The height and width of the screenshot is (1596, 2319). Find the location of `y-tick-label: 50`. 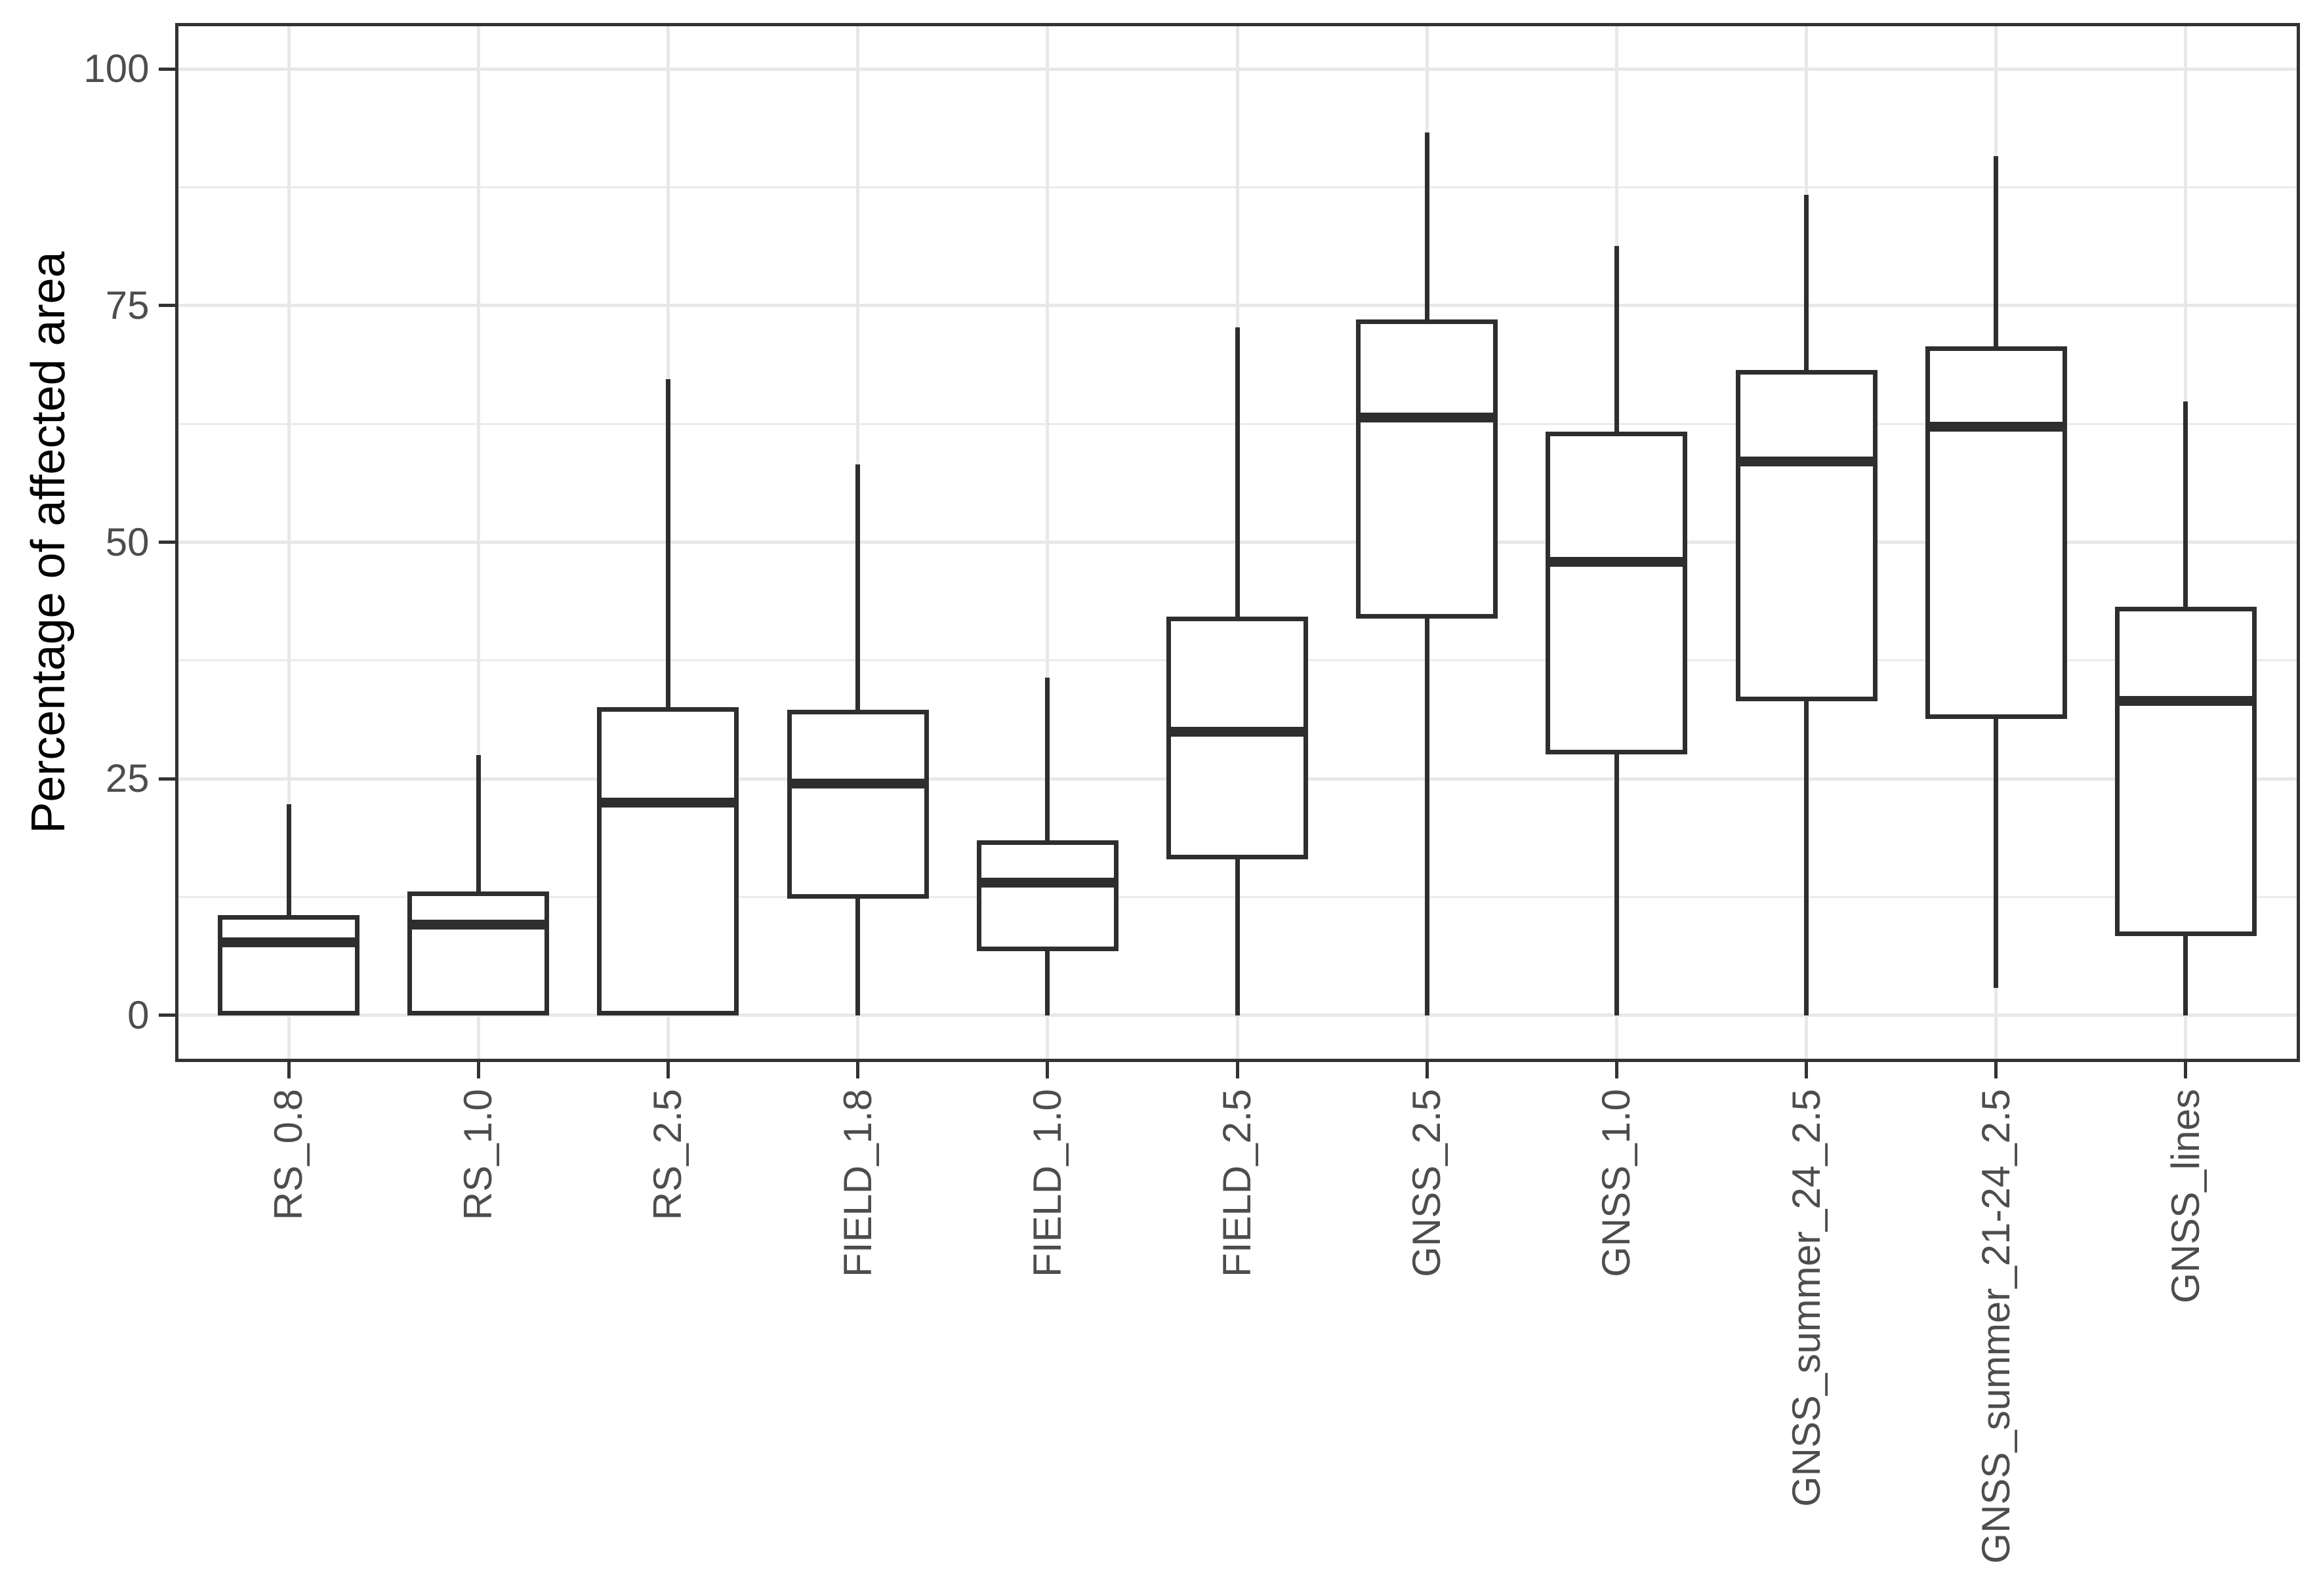

y-tick-label: 50 is located at coordinates (127, 542).